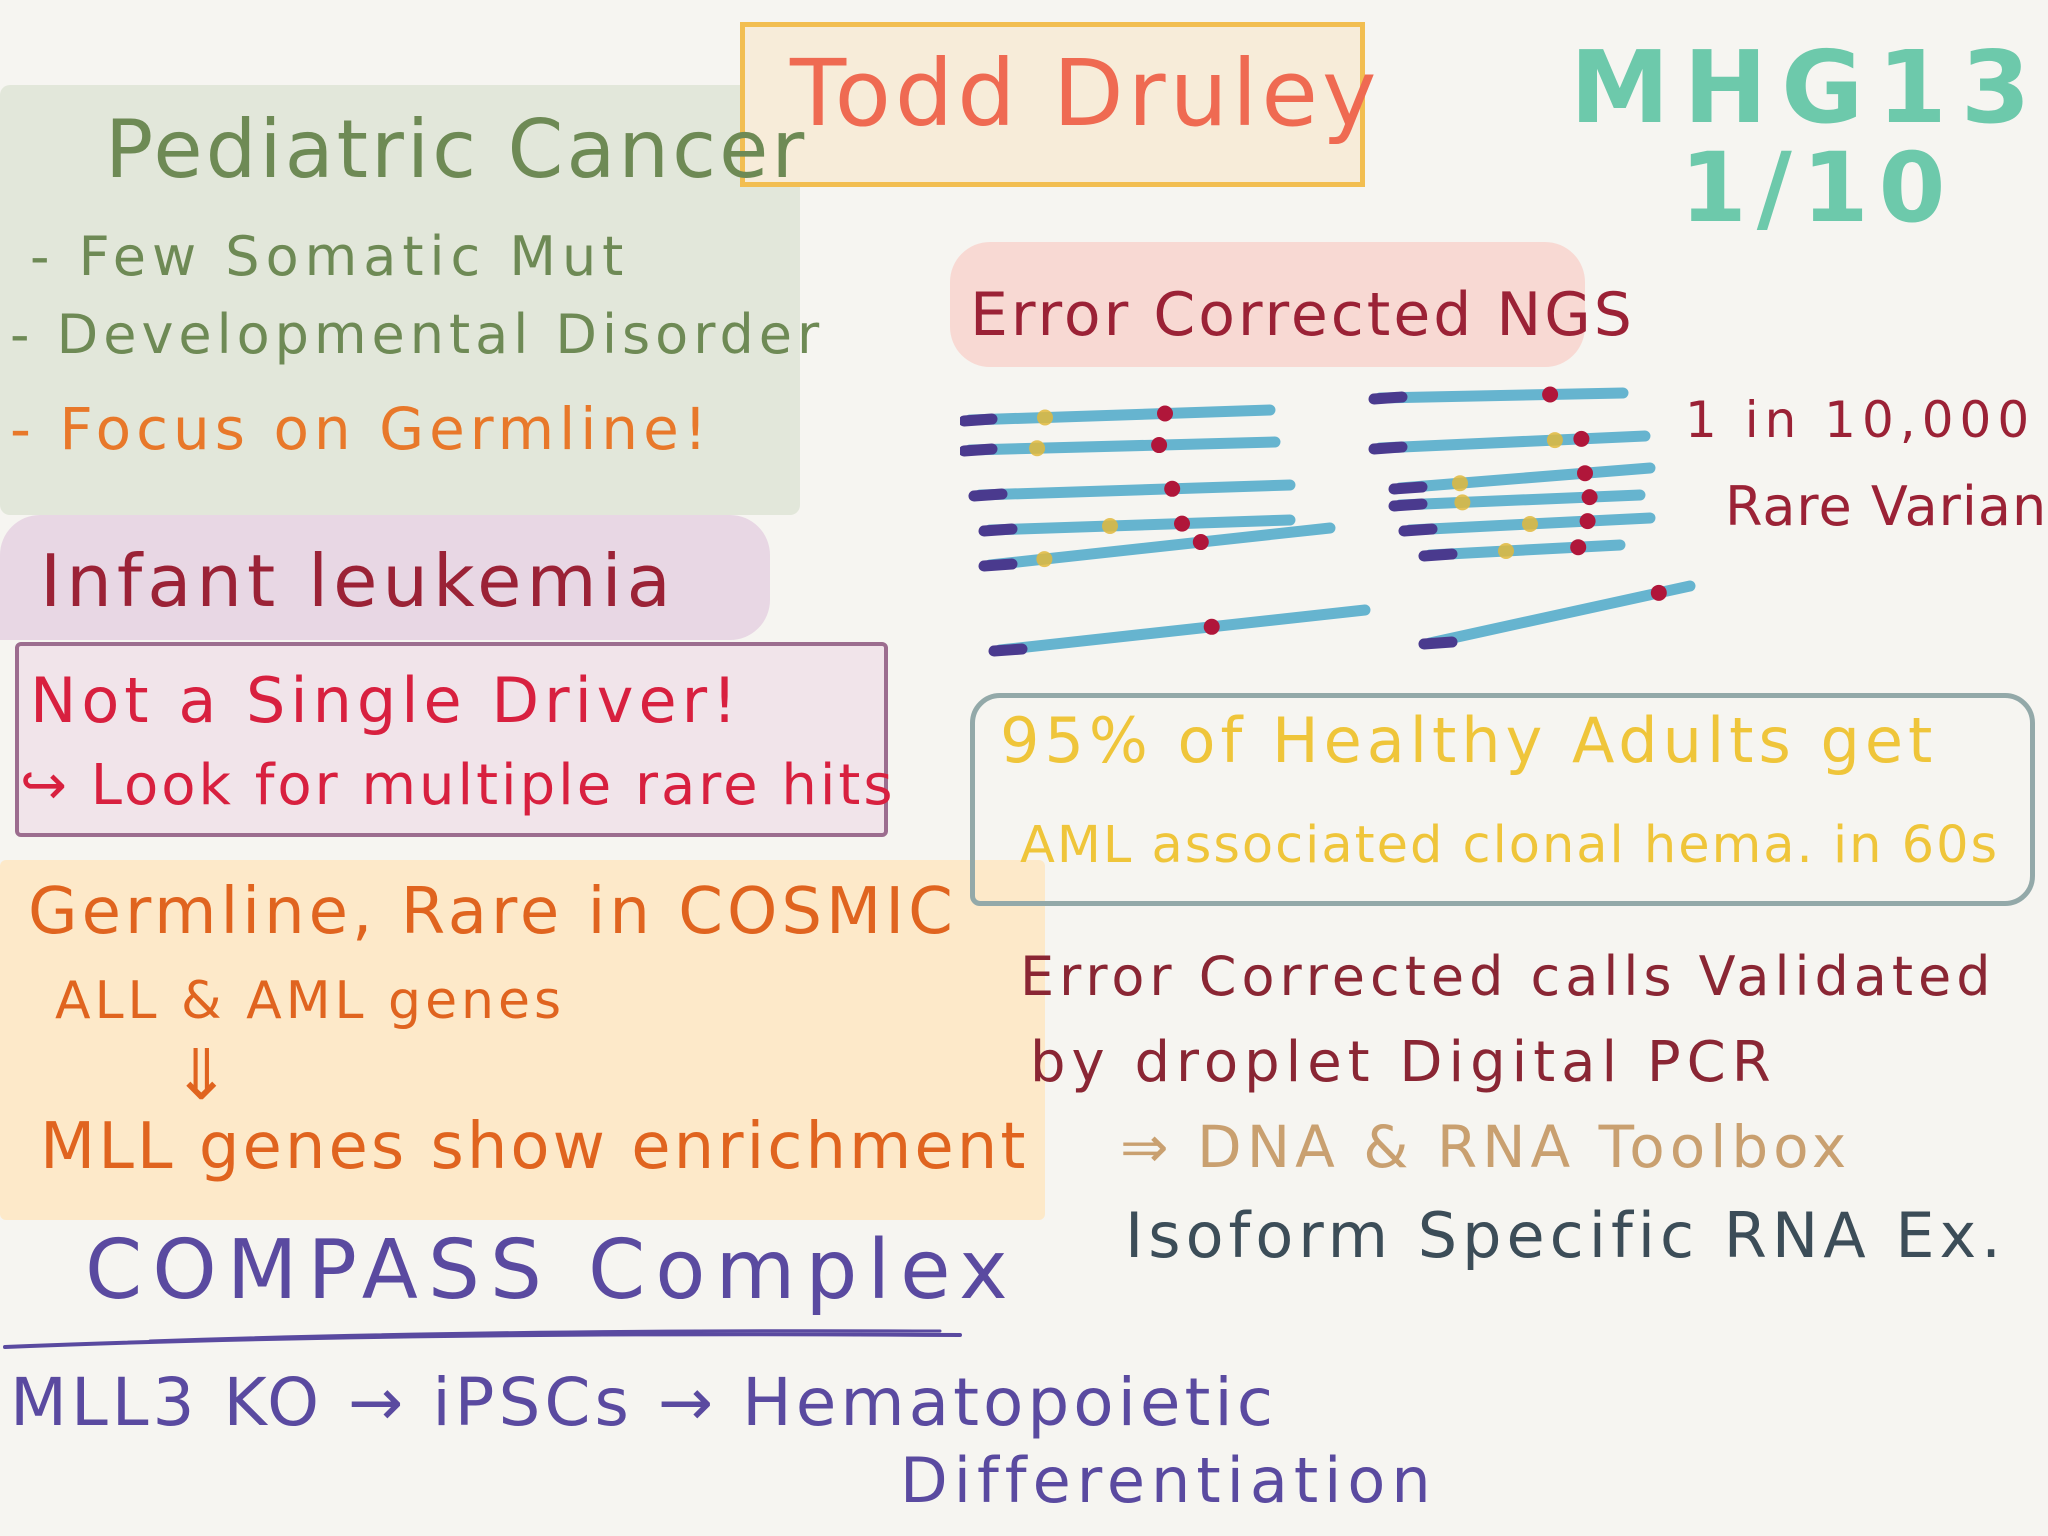 Image resolution: width=2048 pixels, height=1536 pixels. I want to click on driver-box, so click(451, 739).